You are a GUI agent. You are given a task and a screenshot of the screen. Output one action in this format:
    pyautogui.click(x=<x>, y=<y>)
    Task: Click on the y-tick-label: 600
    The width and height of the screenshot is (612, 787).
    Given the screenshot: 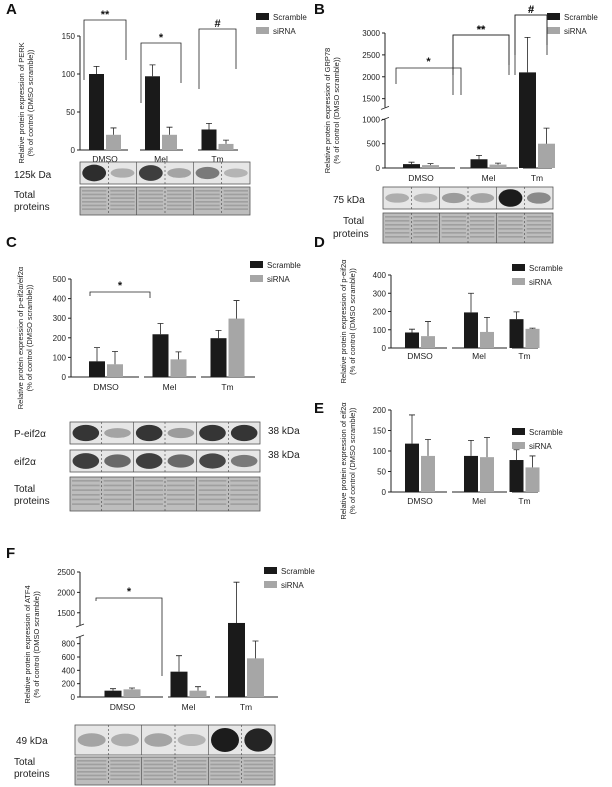 What is the action you would take?
    pyautogui.click(x=69, y=657)
    